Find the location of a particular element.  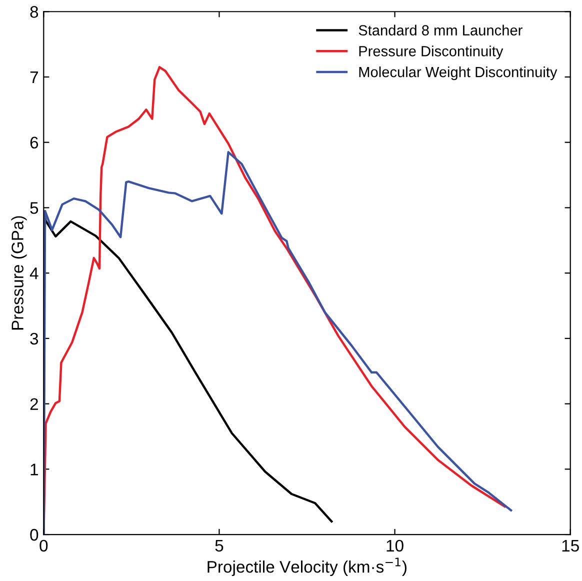

legend-label: Molecular Weight Discontinuity is located at coordinates (458, 73).